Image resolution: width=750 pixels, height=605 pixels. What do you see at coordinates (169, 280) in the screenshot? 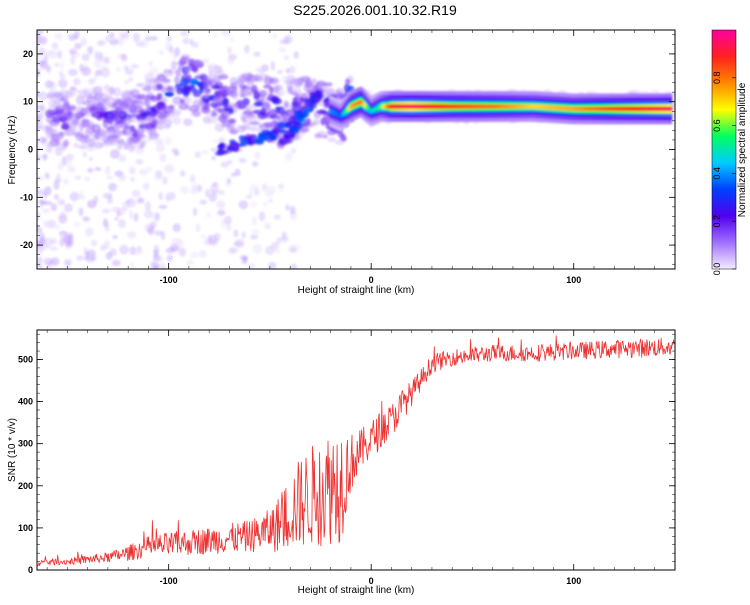
I see `x-tick-label: -100` at bounding box center [169, 280].